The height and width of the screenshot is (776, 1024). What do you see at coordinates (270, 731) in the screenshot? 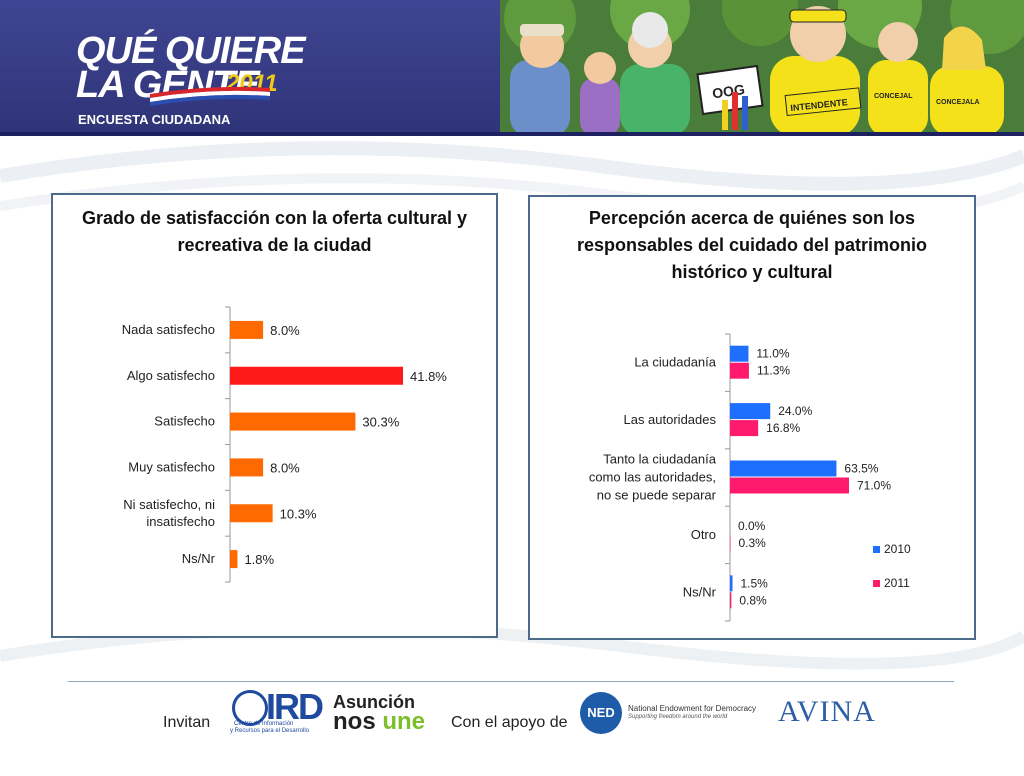
I see `ird-subtitle-line2: y Recursos para el Desarrollo` at bounding box center [270, 731].